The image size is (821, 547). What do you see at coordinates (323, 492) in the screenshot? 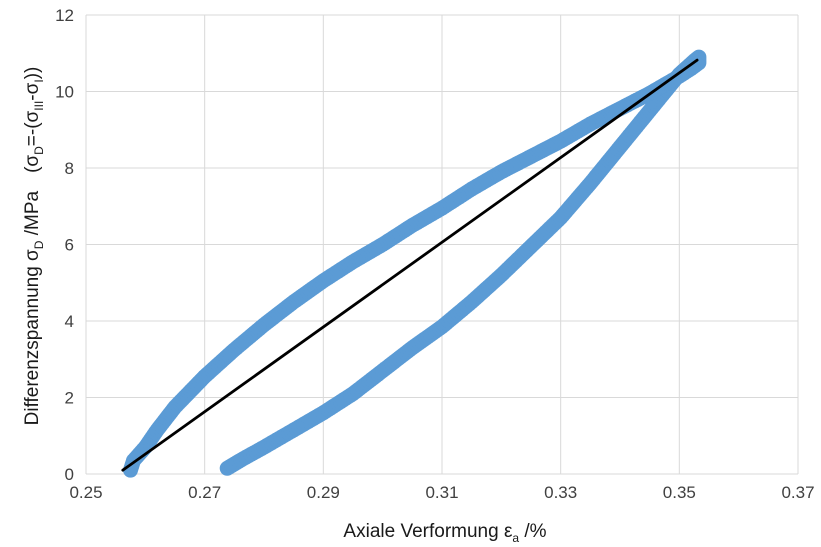
I see `x-tick-label: 0.29` at bounding box center [323, 492].